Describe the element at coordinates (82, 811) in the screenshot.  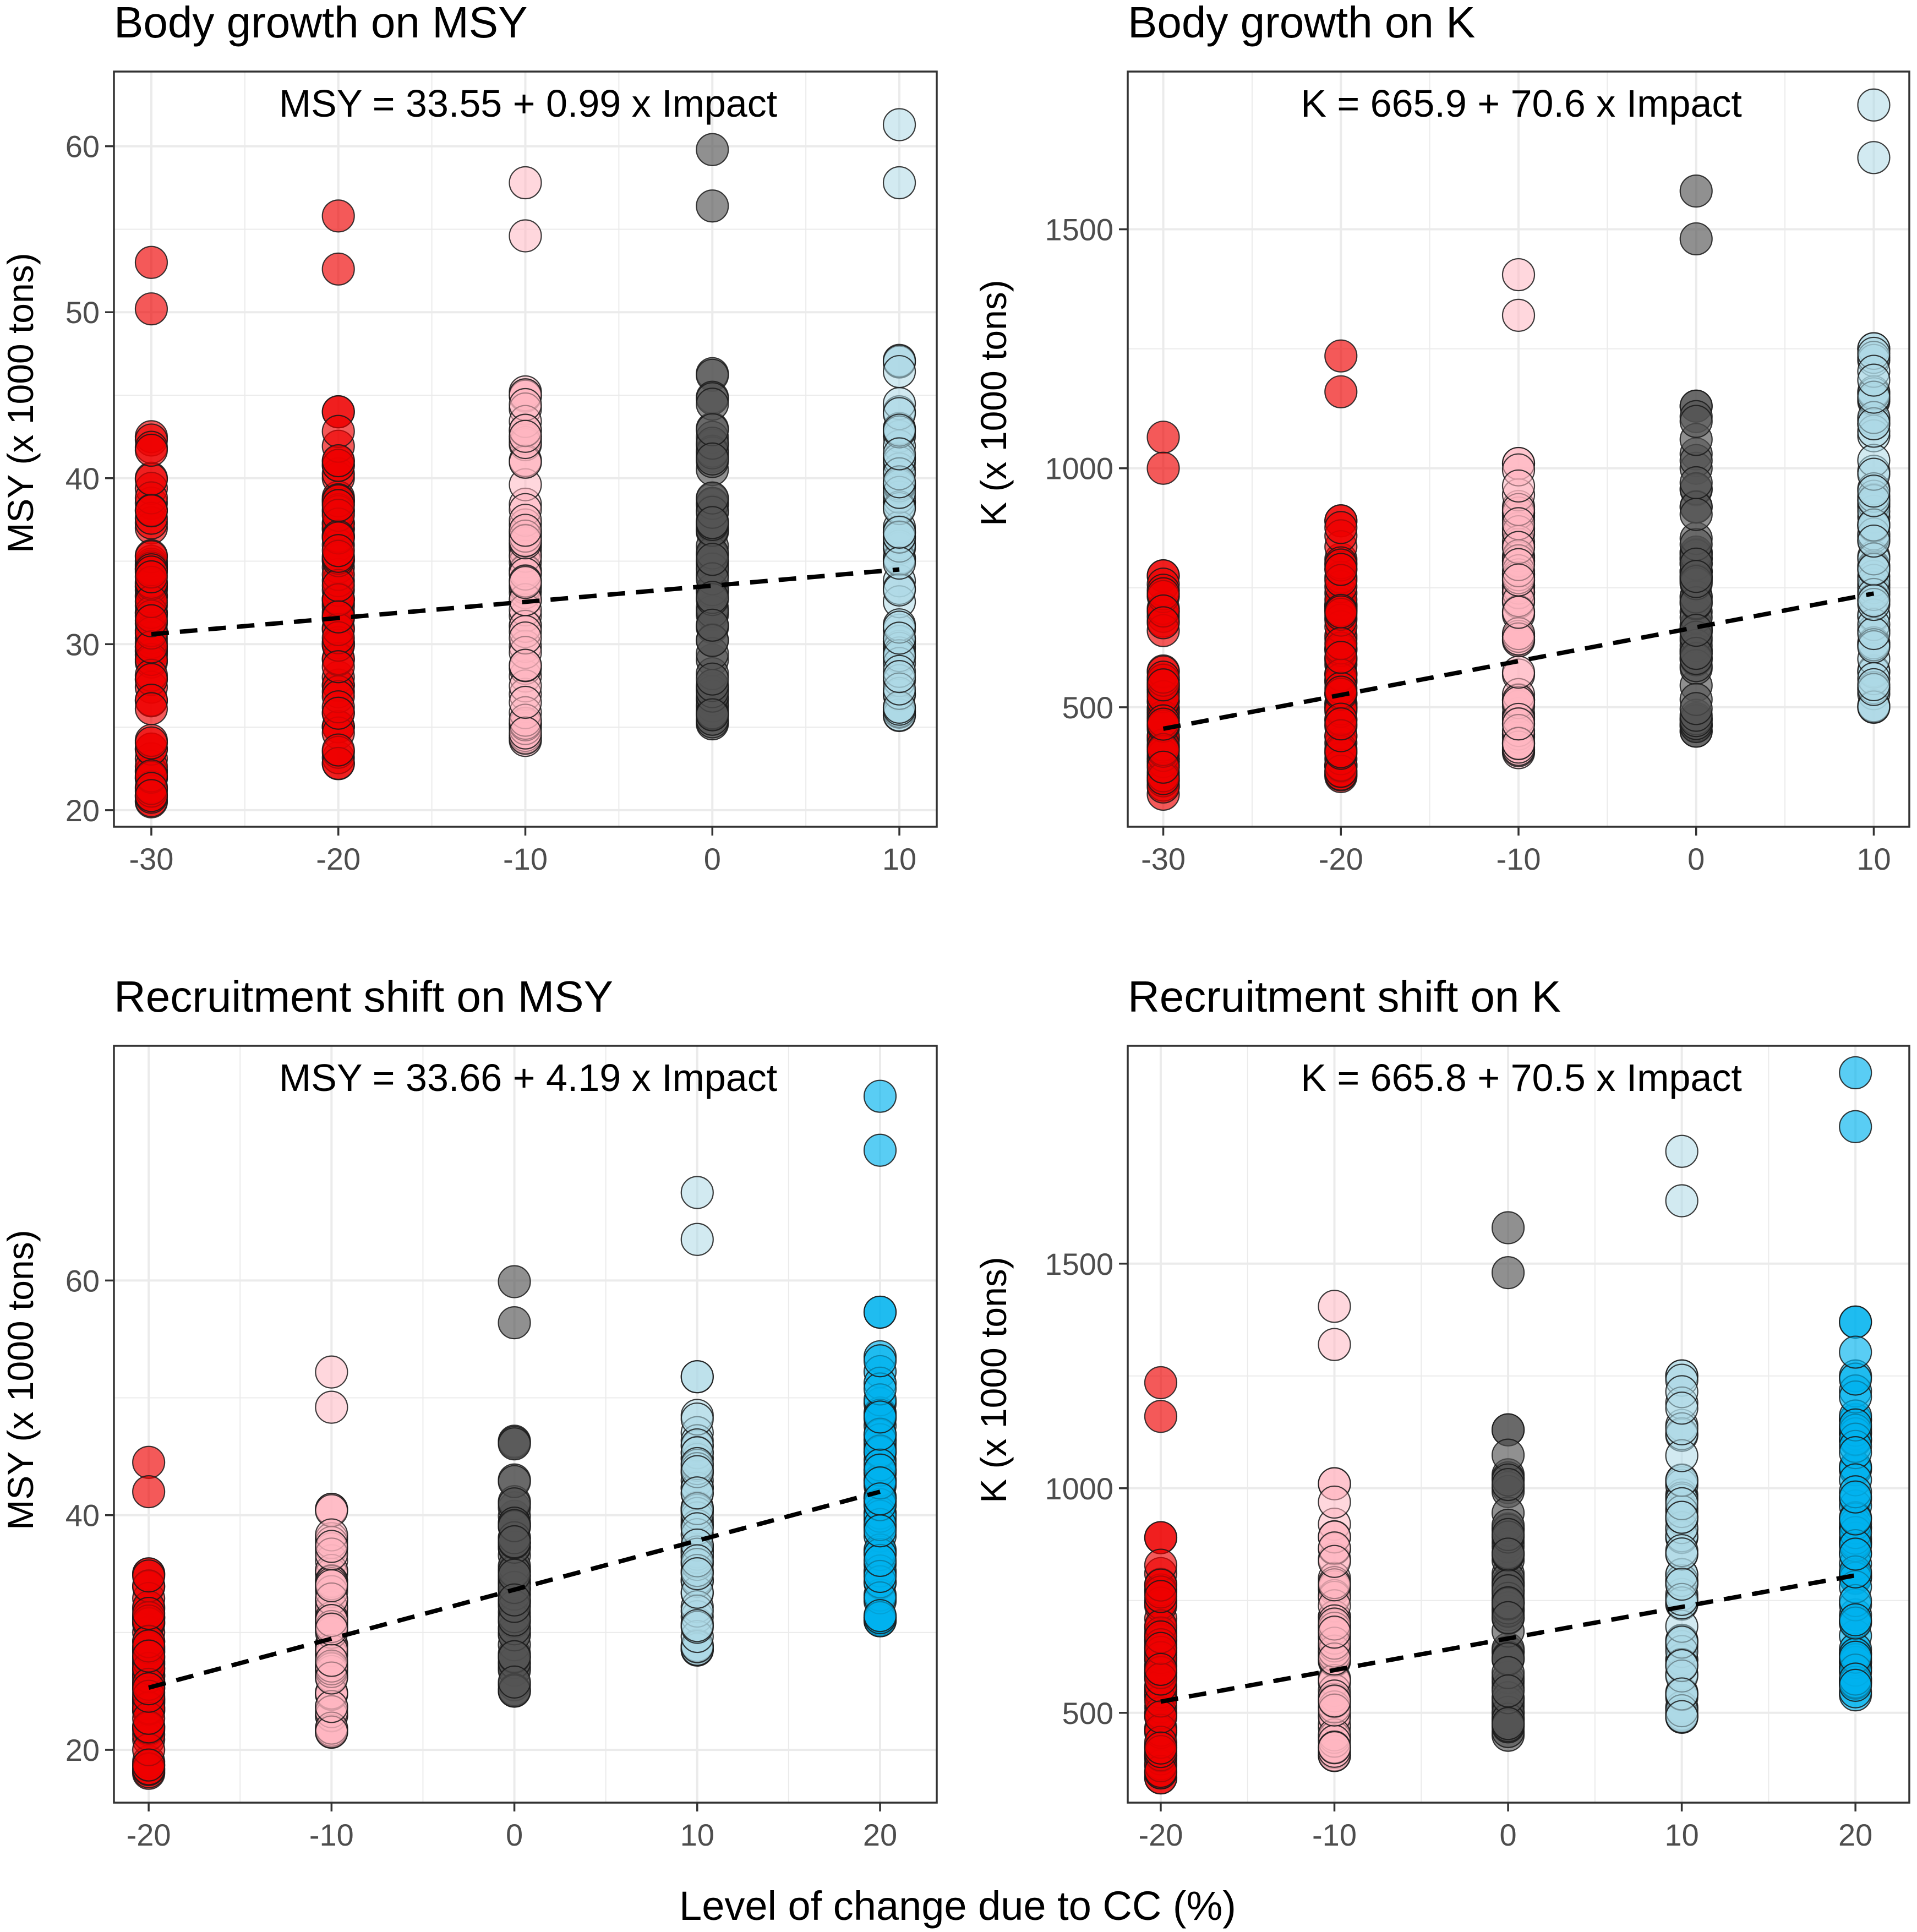
I see `y-tick-label: 20` at that location.